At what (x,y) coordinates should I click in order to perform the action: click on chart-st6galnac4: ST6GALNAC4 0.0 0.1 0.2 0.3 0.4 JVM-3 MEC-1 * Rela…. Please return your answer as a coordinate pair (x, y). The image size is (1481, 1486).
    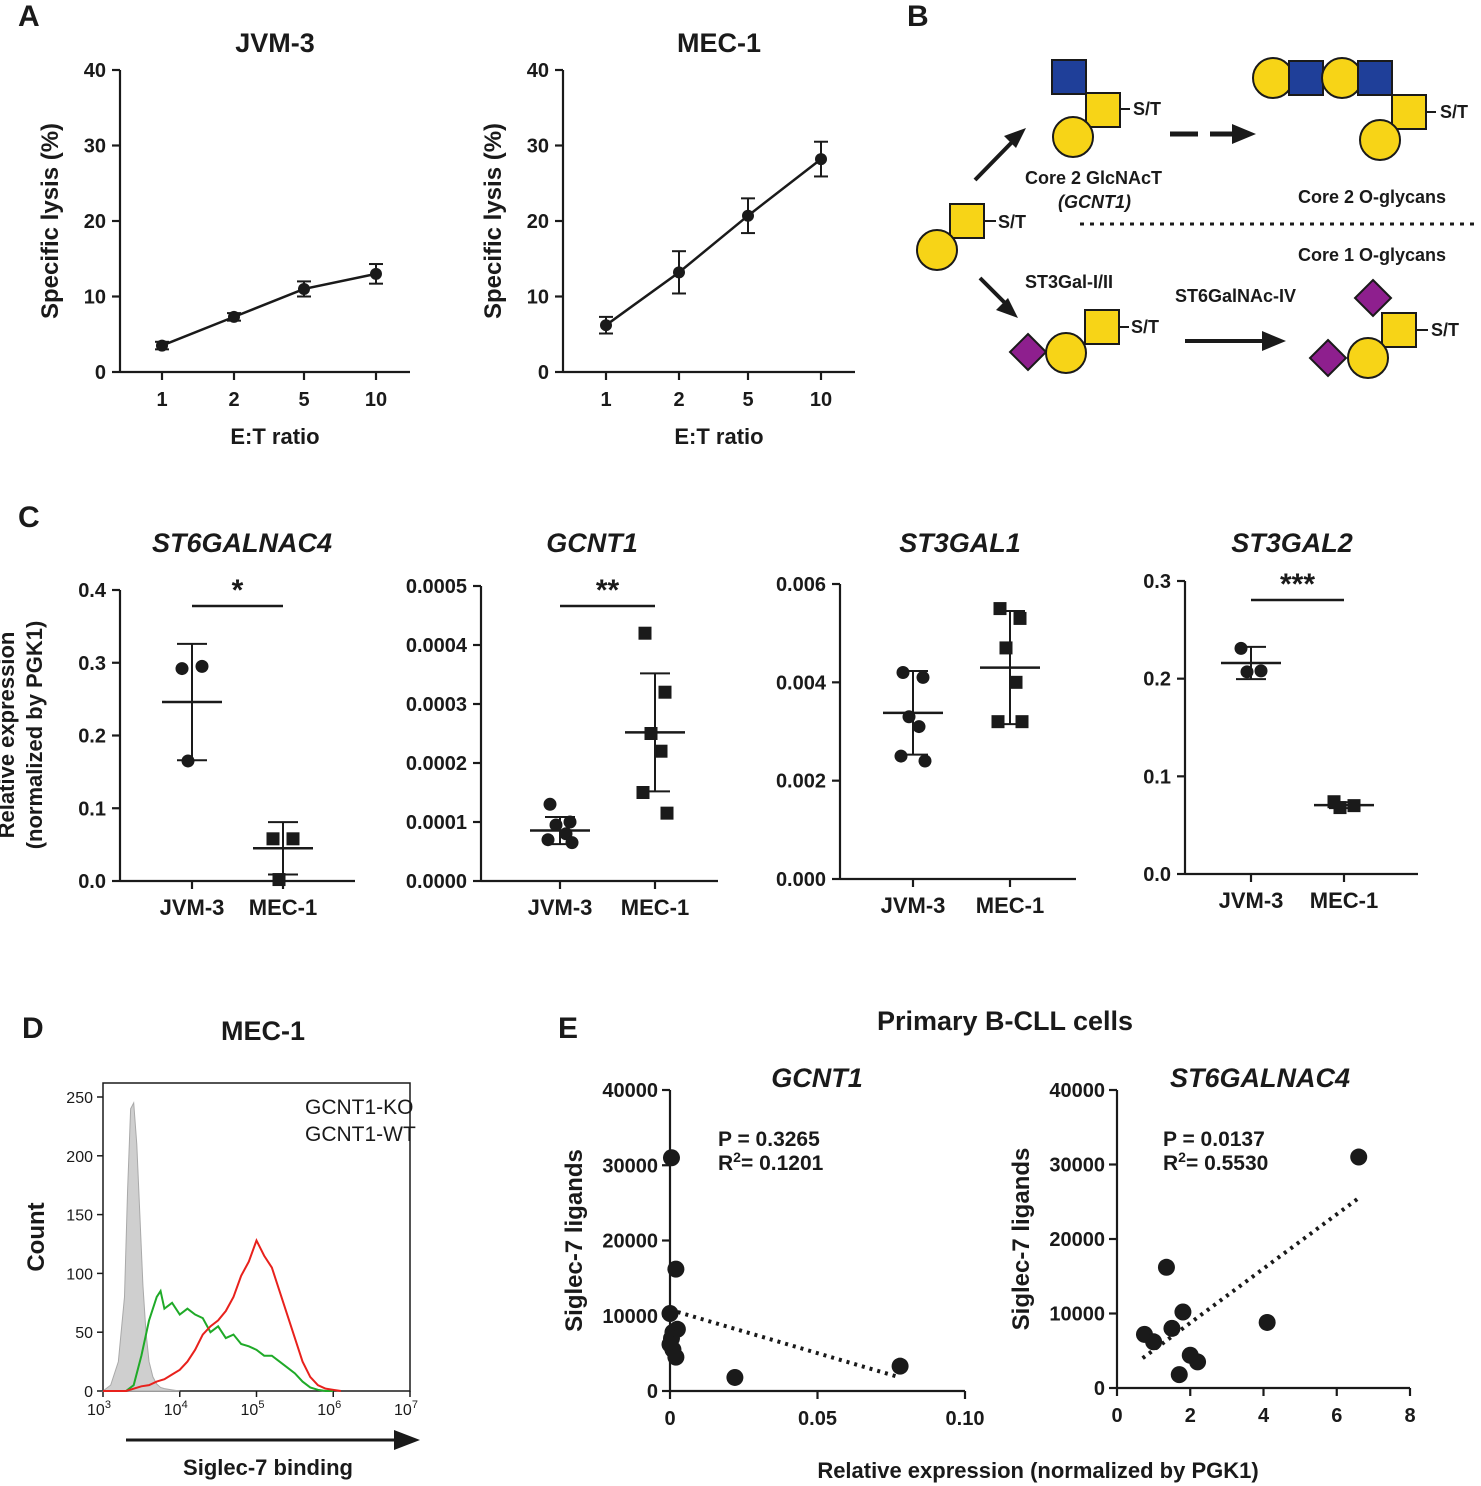
    Looking at the image, I should click on (177, 724).